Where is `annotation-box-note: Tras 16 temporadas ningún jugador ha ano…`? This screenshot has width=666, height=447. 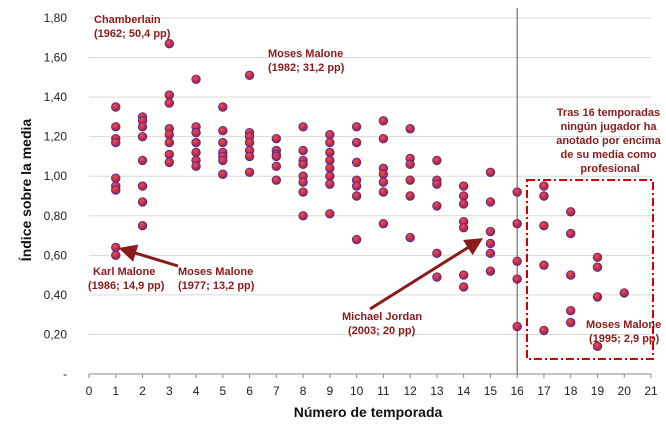 annotation-box-note: Tras 16 temporadas ningún jugador ha ano… is located at coordinates (610, 141).